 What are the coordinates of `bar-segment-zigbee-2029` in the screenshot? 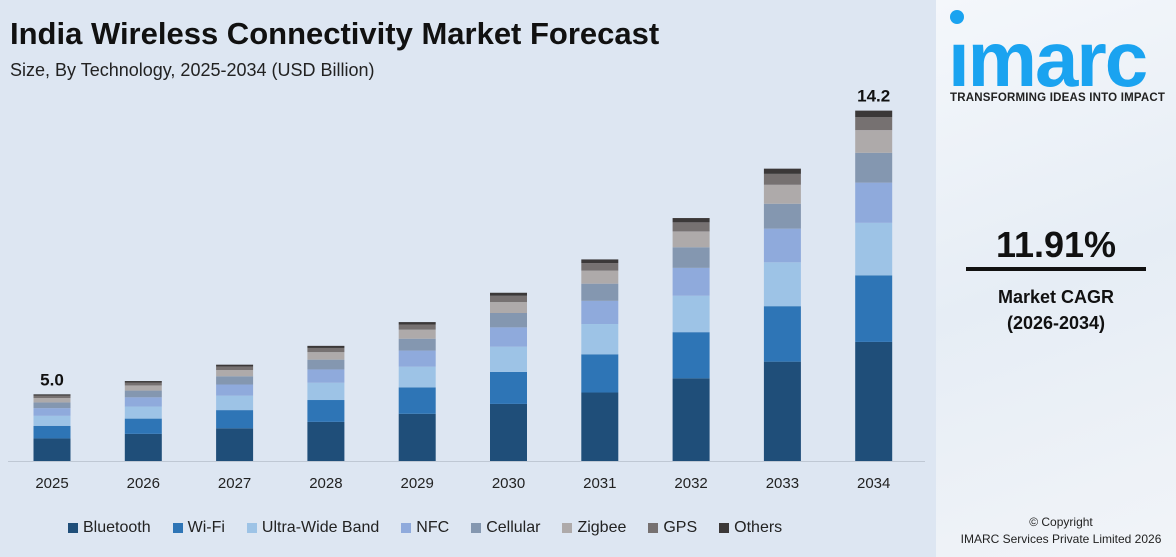 It's located at (417, 334).